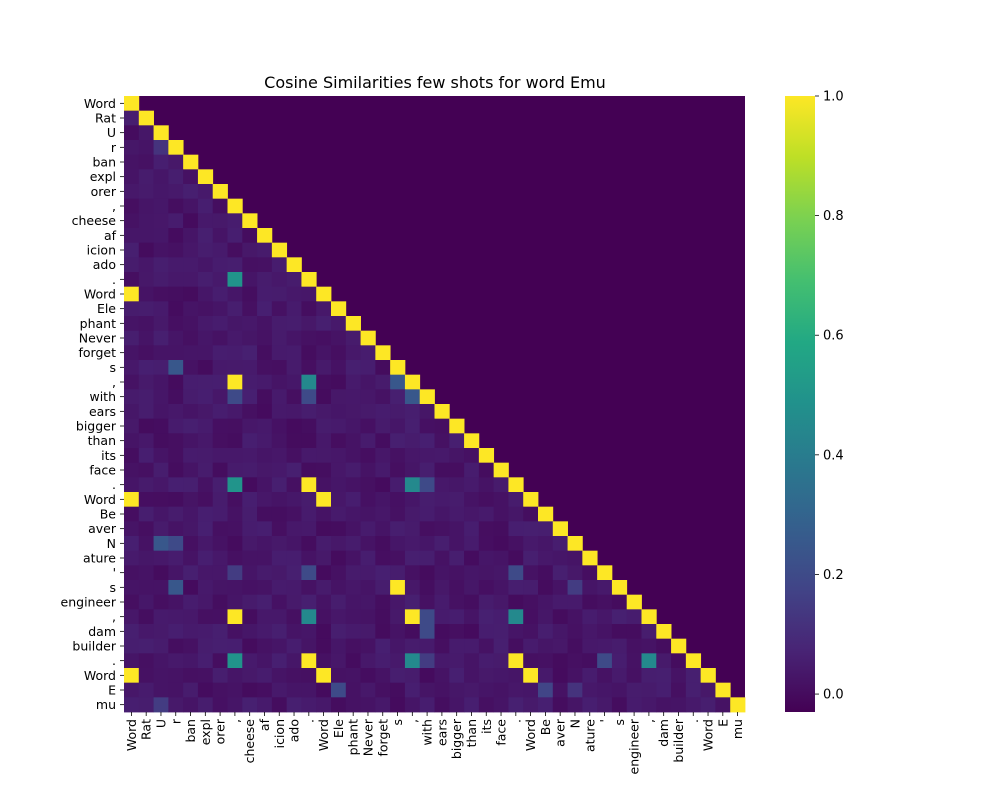 The height and width of the screenshot is (800, 1000). Describe the element at coordinates (190, 731) in the screenshot. I see `x-tick-label: ban` at that location.